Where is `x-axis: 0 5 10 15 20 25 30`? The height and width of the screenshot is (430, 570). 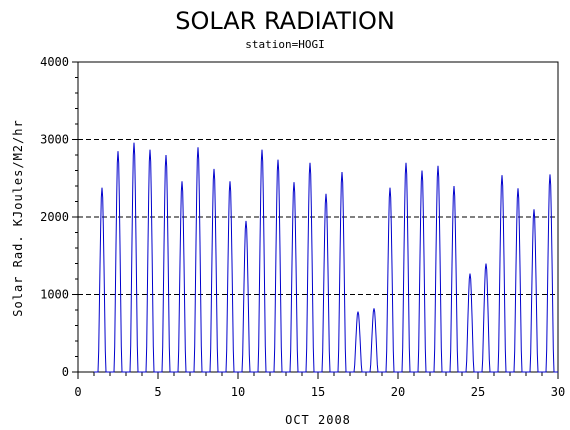
x-axis: 0 5 10 15 20 25 30 is located at coordinates (319, 385).